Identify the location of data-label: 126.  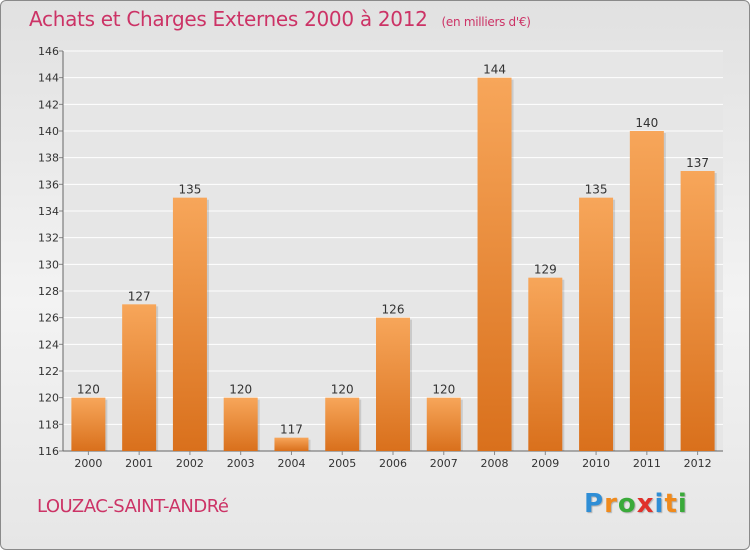
(393, 310).